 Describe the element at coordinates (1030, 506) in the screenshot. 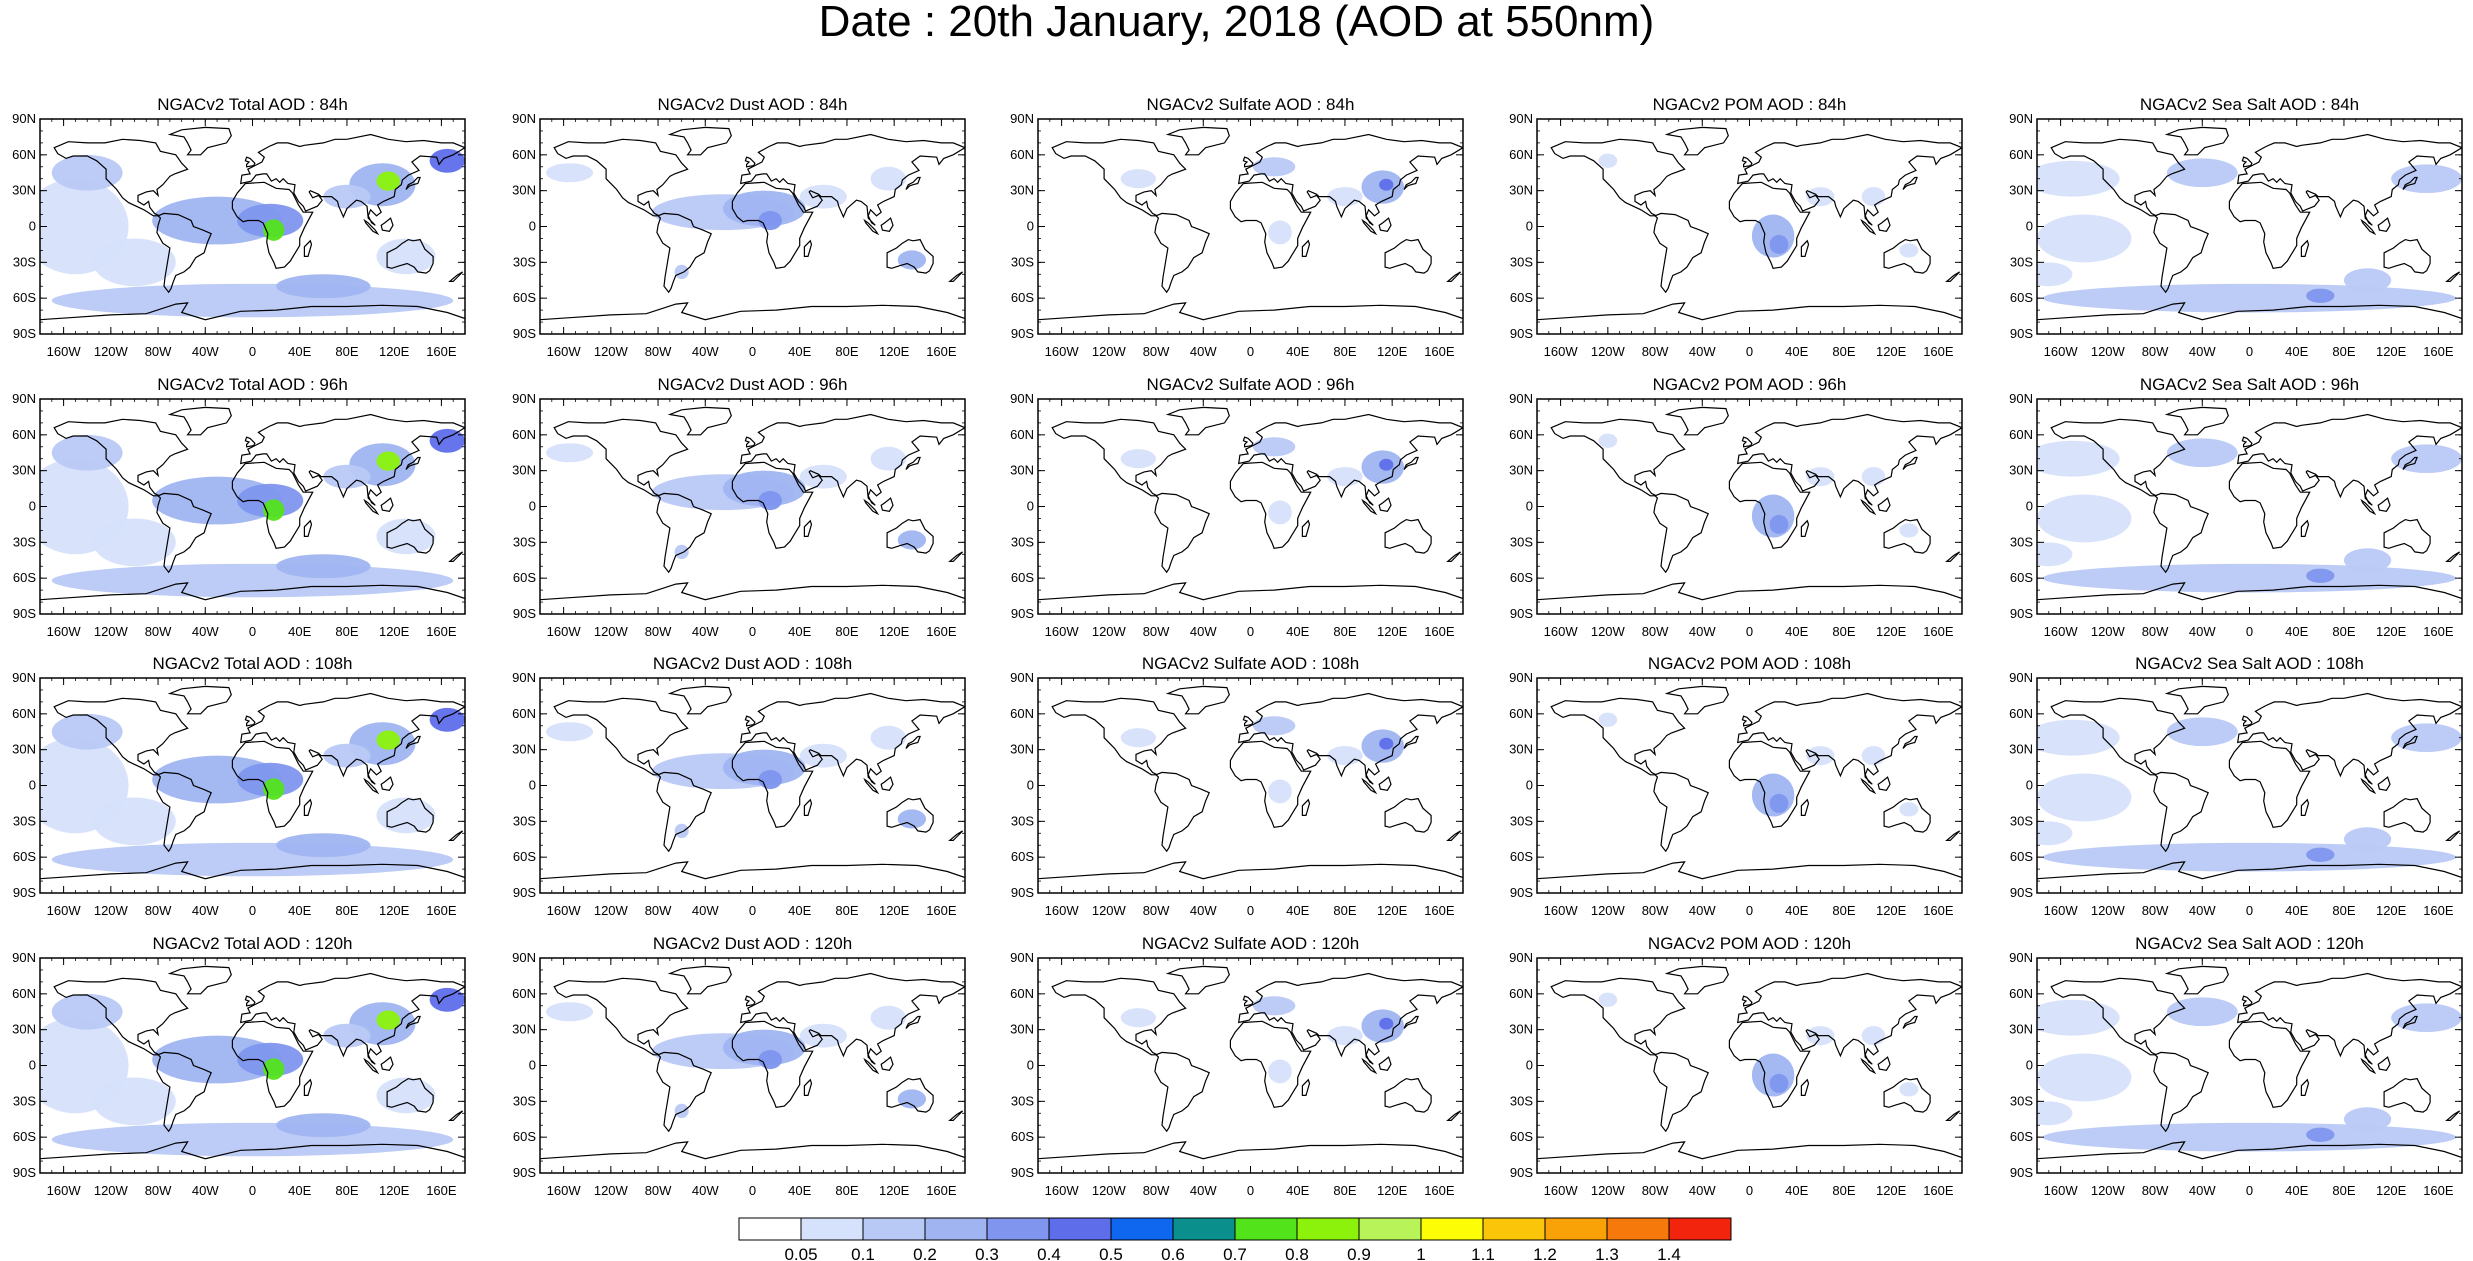

I see `lat-label: 0` at that location.